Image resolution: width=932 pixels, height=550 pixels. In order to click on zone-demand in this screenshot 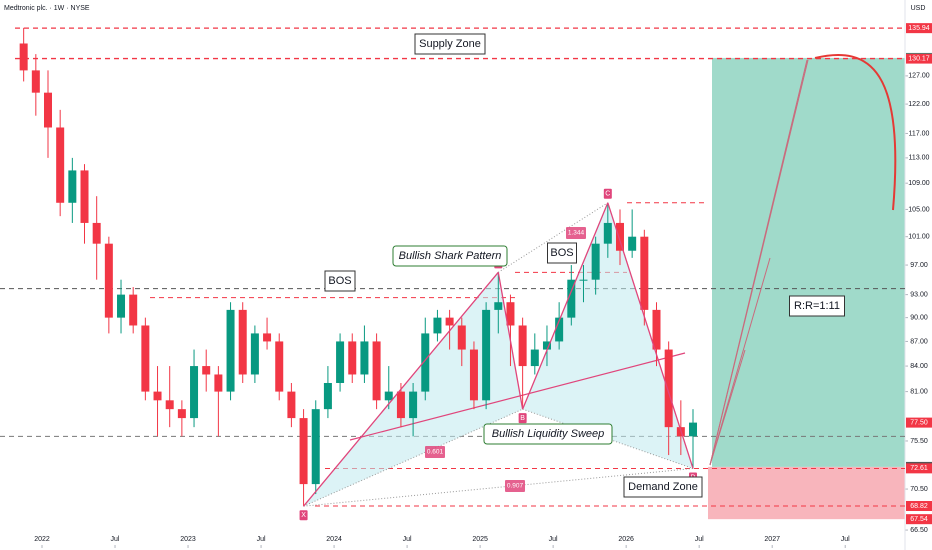, I will do `click(806, 493)`.